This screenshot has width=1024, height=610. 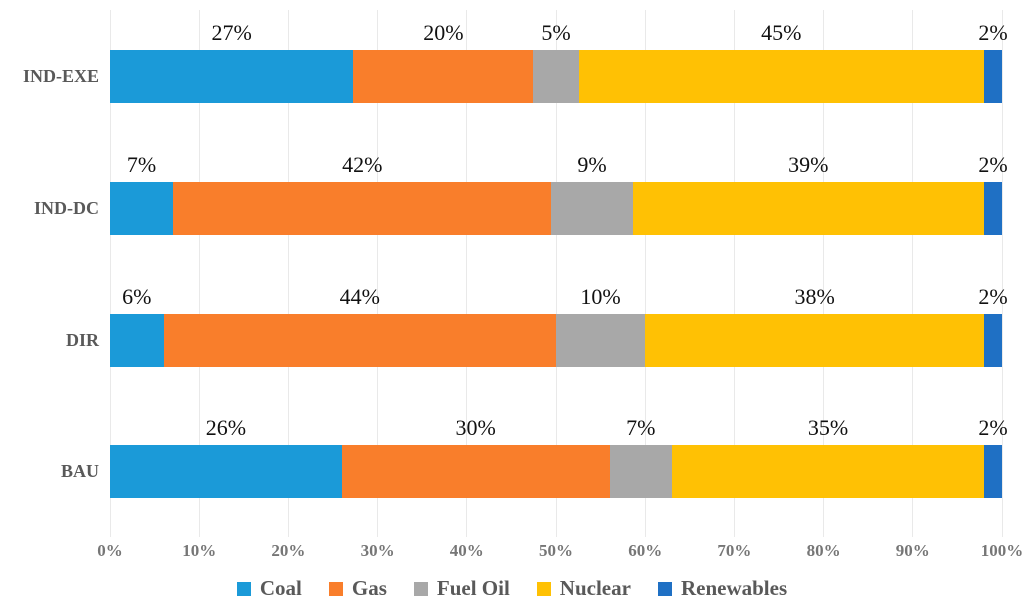 I want to click on legend-item-fuel-oil: Fuel Oil, so click(x=461, y=588).